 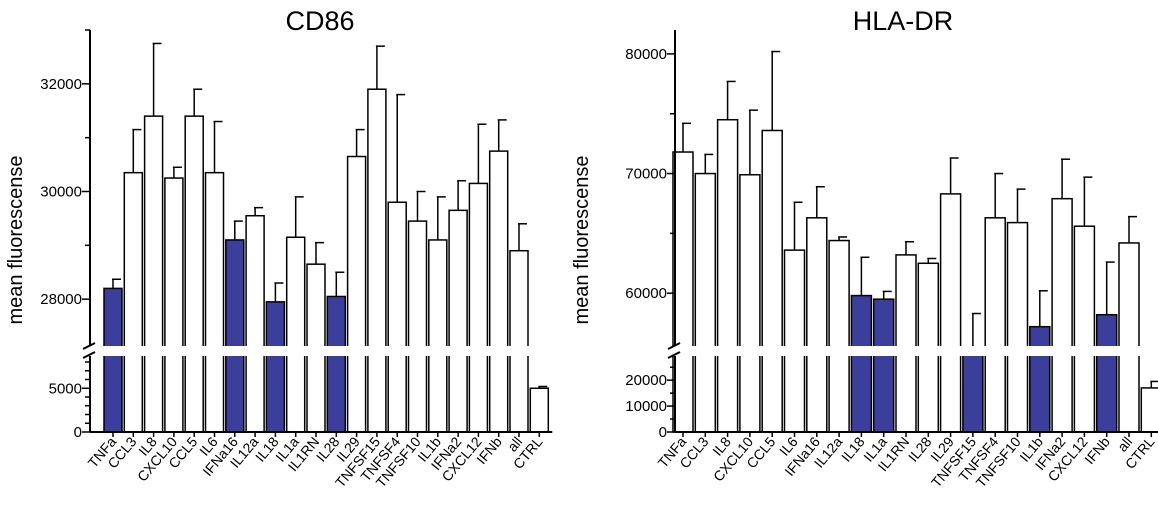 I want to click on bar-group-il28, so click(x=928, y=345).